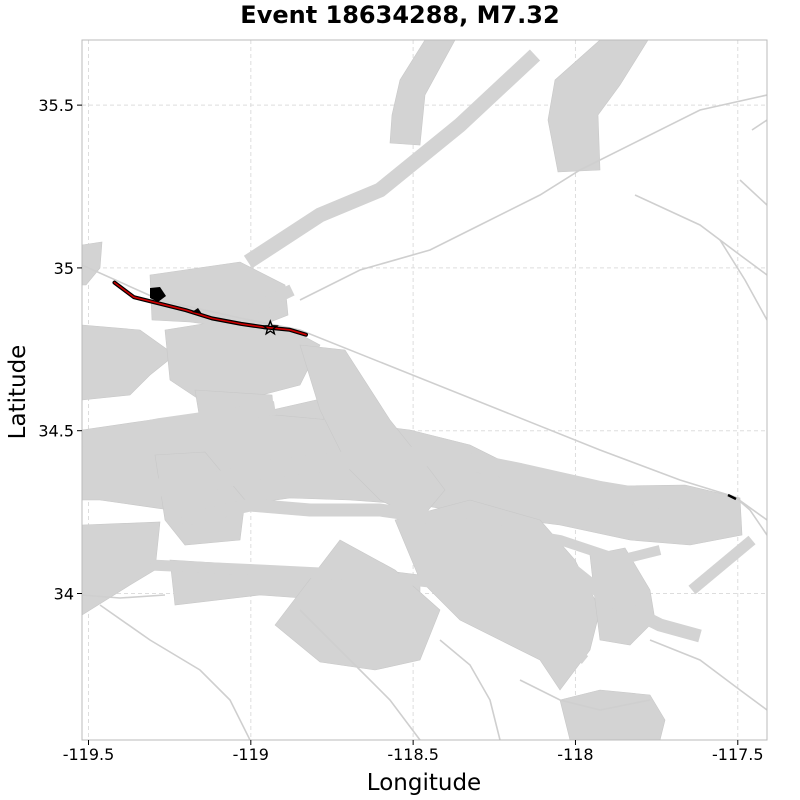 Image resolution: width=800 pixels, height=800 pixels. I want to click on x-tick-label: -118, so click(575, 754).